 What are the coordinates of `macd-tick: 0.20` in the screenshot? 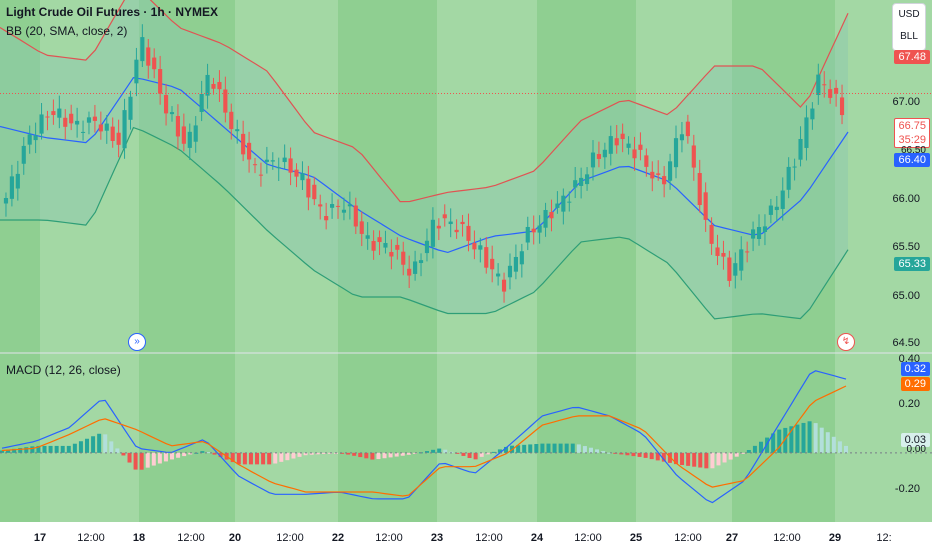 It's located at (909, 404).